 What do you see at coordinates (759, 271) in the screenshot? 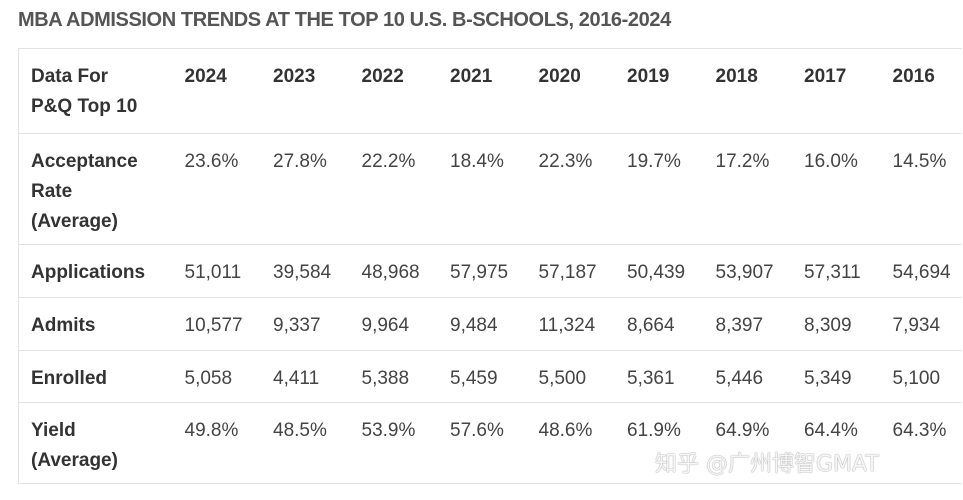
I see `table-cell: 53,907` at bounding box center [759, 271].